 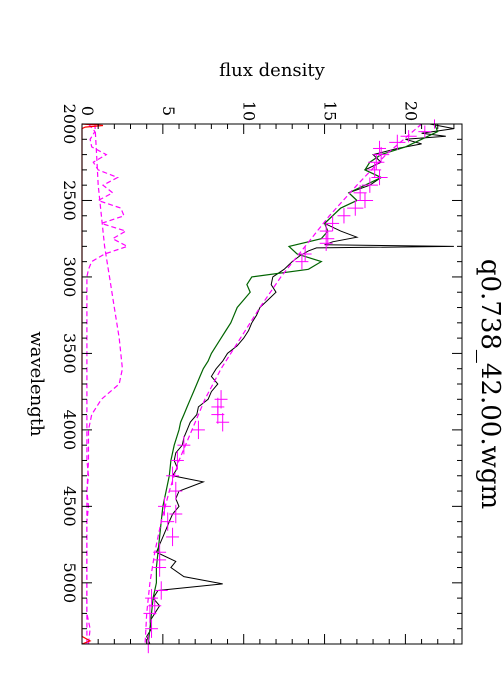 What do you see at coordinates (330, 111) in the screenshot?
I see `y-tick-label: 15` at bounding box center [330, 111].